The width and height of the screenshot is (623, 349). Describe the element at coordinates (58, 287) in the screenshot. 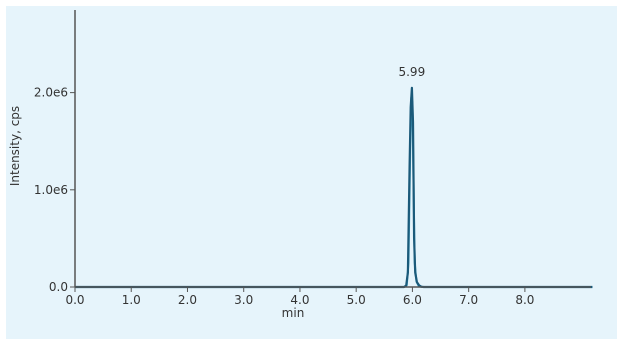

I see `y-tick-label: 0.0` at that location.